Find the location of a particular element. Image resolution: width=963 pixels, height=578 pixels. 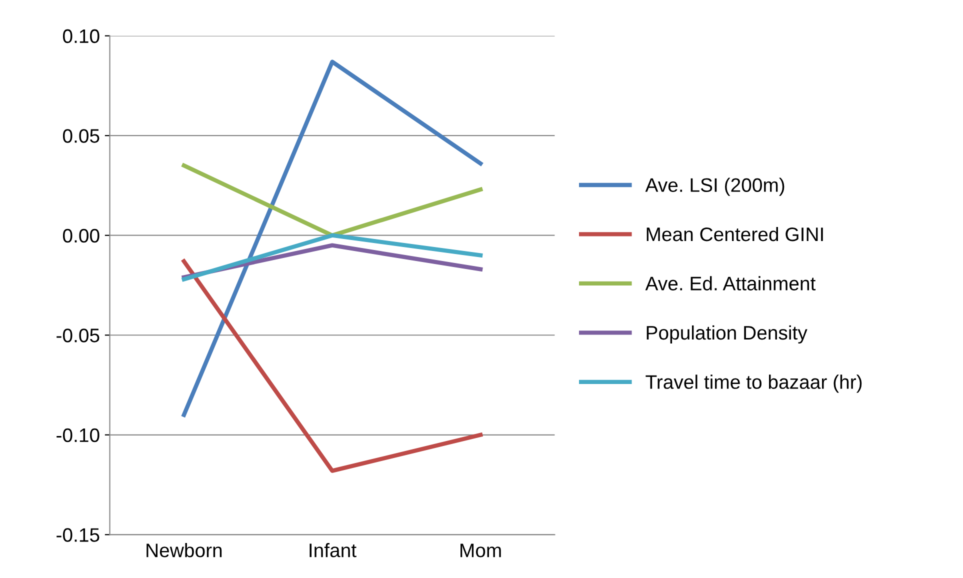

legend-label: Population Density is located at coordinates (727, 334).